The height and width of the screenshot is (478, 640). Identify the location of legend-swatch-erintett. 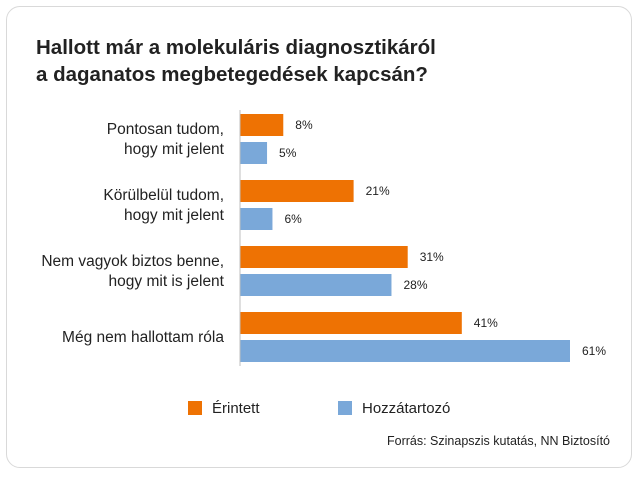
(195, 408).